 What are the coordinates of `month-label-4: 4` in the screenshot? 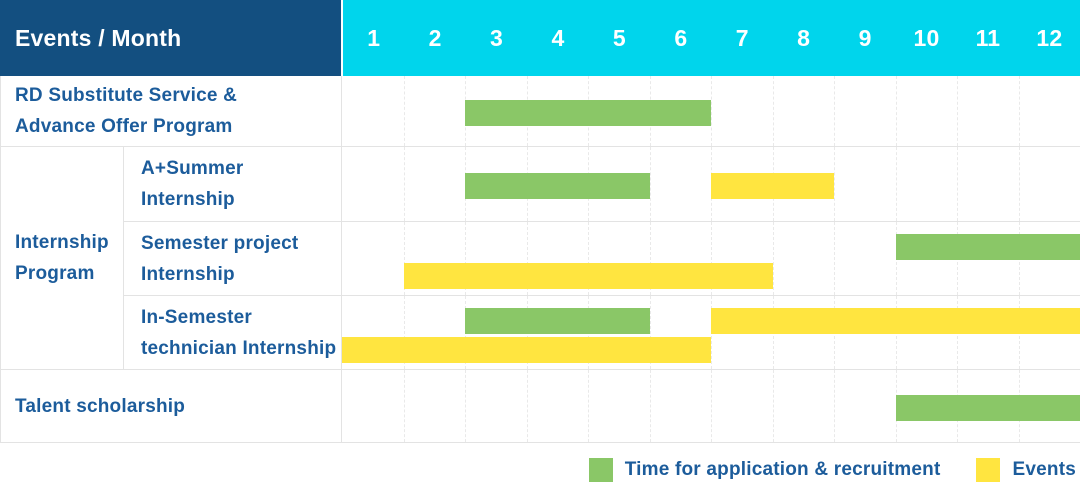 It's located at (557, 38).